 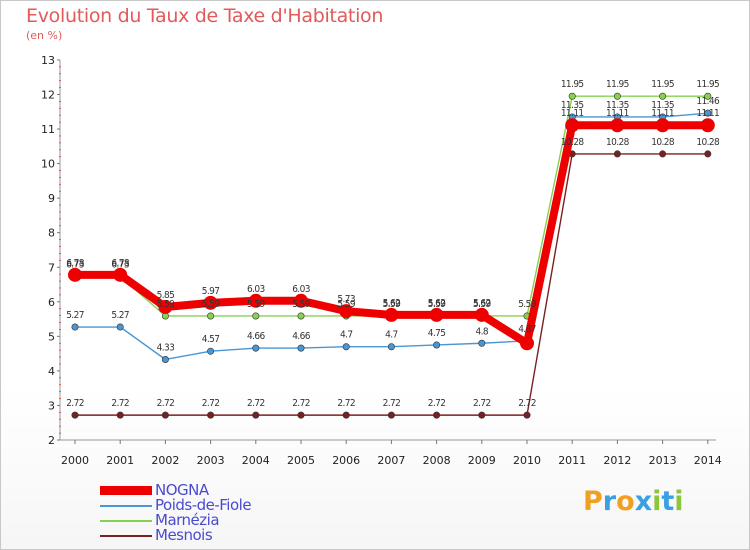 I want to click on data-label-nogna: 5.97, so click(x=211, y=291).